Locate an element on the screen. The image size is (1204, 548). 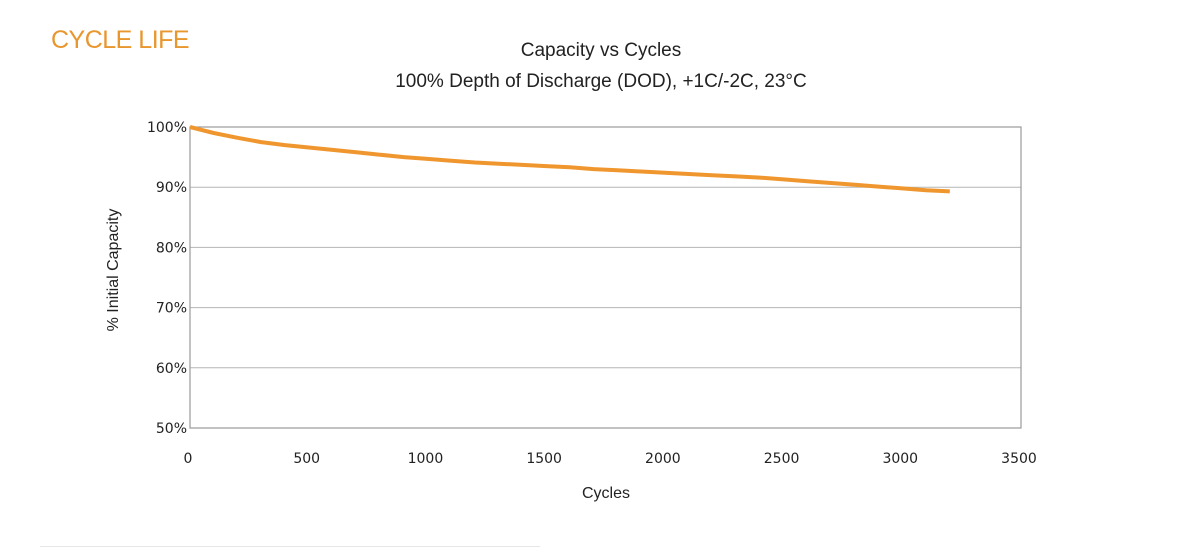
x-tick-label: 3500 is located at coordinates (1019, 459).